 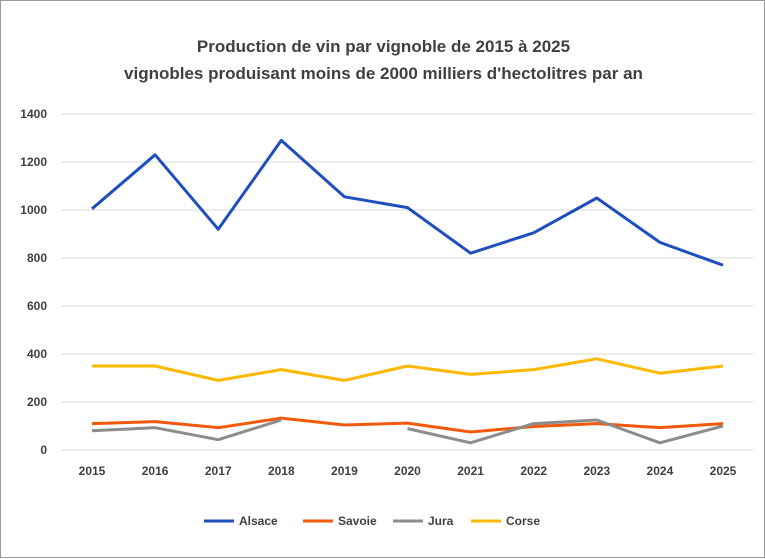 I want to click on x-tick-label: 2019, so click(x=344, y=471).